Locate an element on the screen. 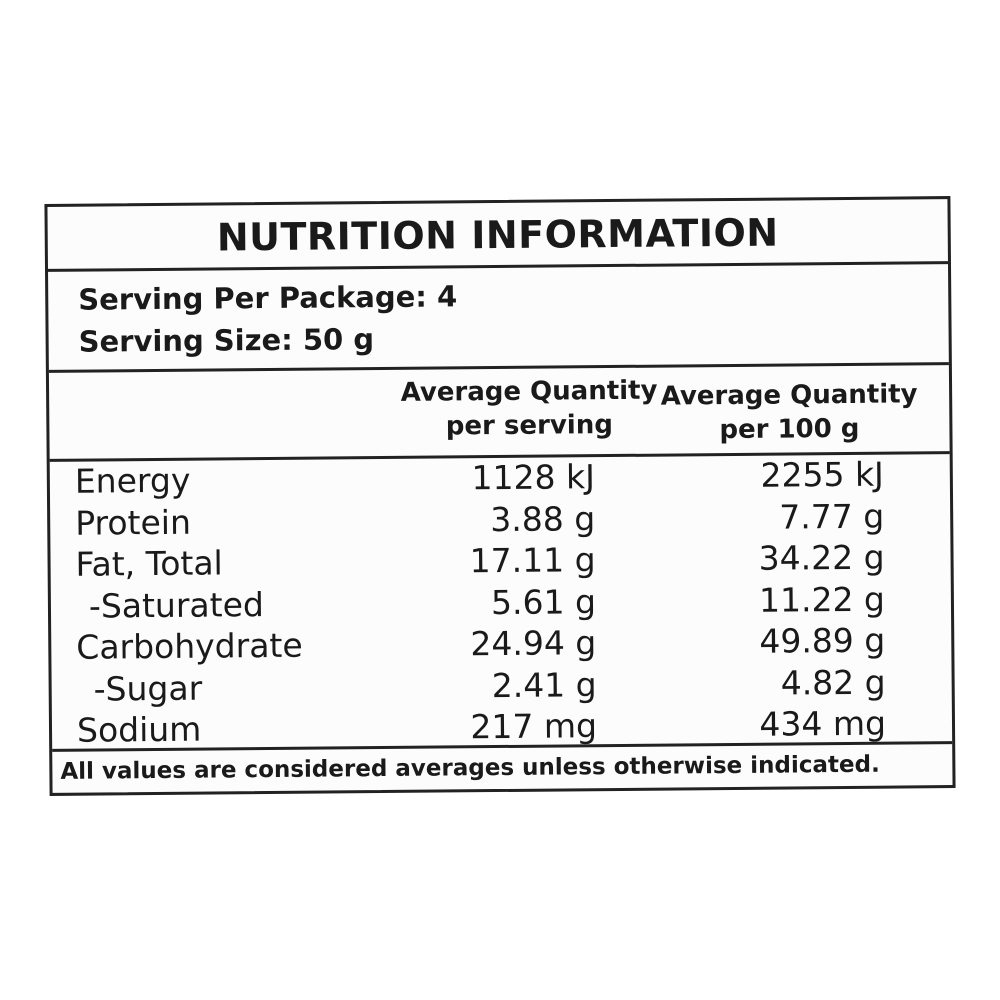 This screenshot has height=1000, width=1000. per-100g-value: 2255 kJ is located at coordinates (822, 474).